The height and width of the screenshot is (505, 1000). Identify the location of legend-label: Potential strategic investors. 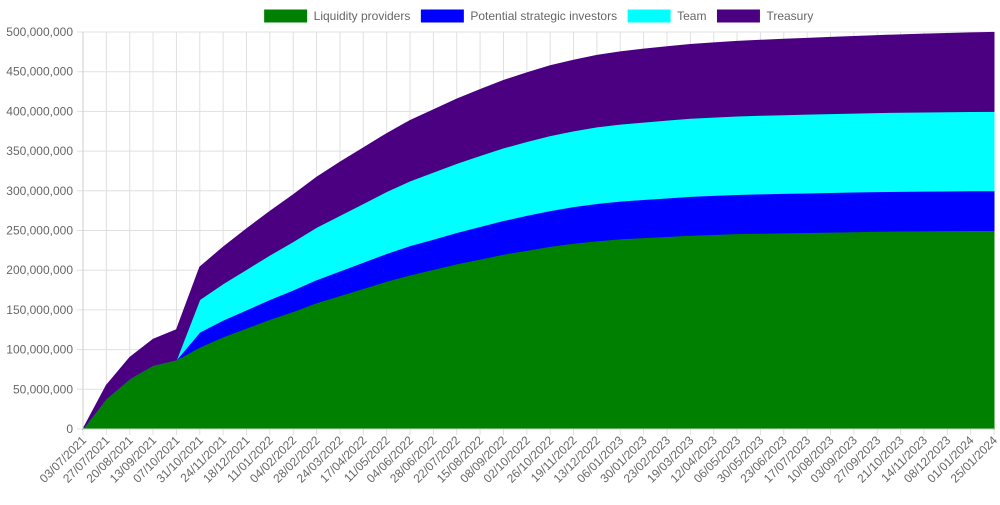
(543, 16).